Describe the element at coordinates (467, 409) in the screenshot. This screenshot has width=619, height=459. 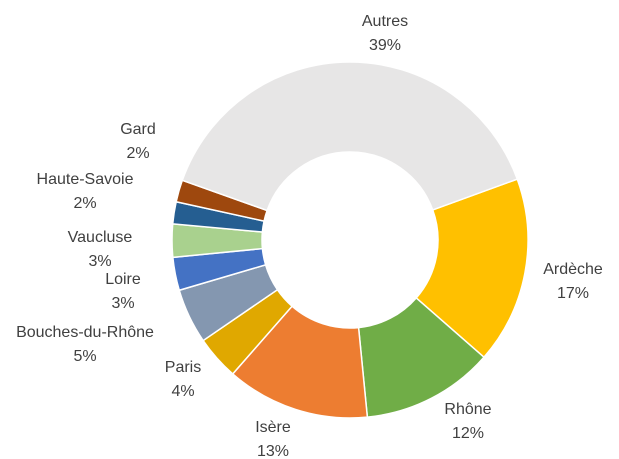
I see `slice-label: Rhône` at that location.